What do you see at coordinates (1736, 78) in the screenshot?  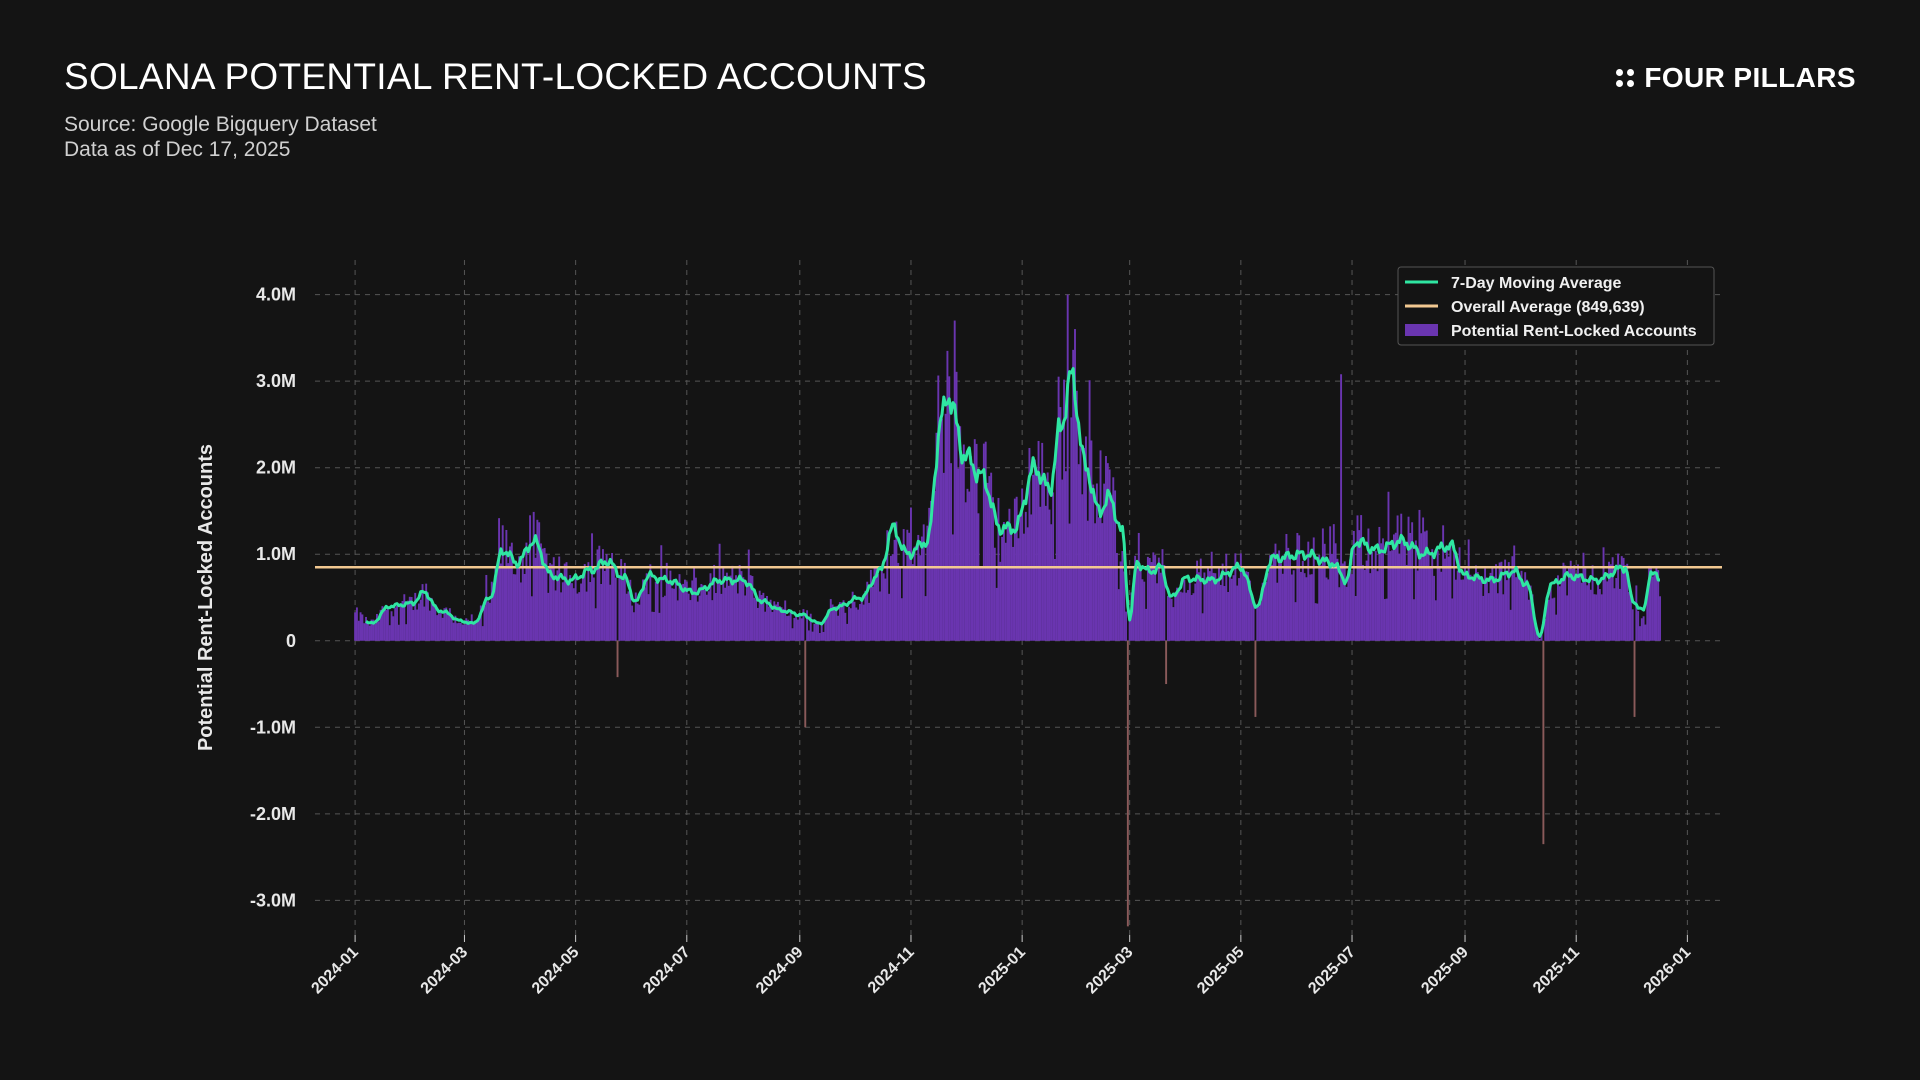 I see `brand-logo: FOUR PILLARS` at bounding box center [1736, 78].